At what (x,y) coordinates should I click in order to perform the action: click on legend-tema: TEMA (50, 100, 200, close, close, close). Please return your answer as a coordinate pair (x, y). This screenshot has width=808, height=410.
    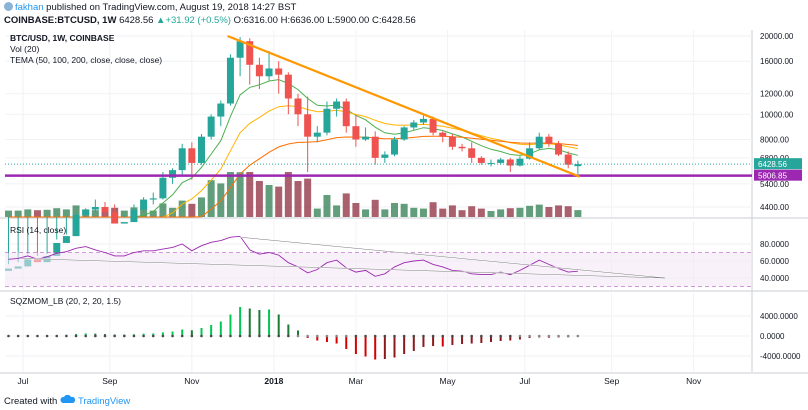
    Looking at the image, I should click on (86, 60).